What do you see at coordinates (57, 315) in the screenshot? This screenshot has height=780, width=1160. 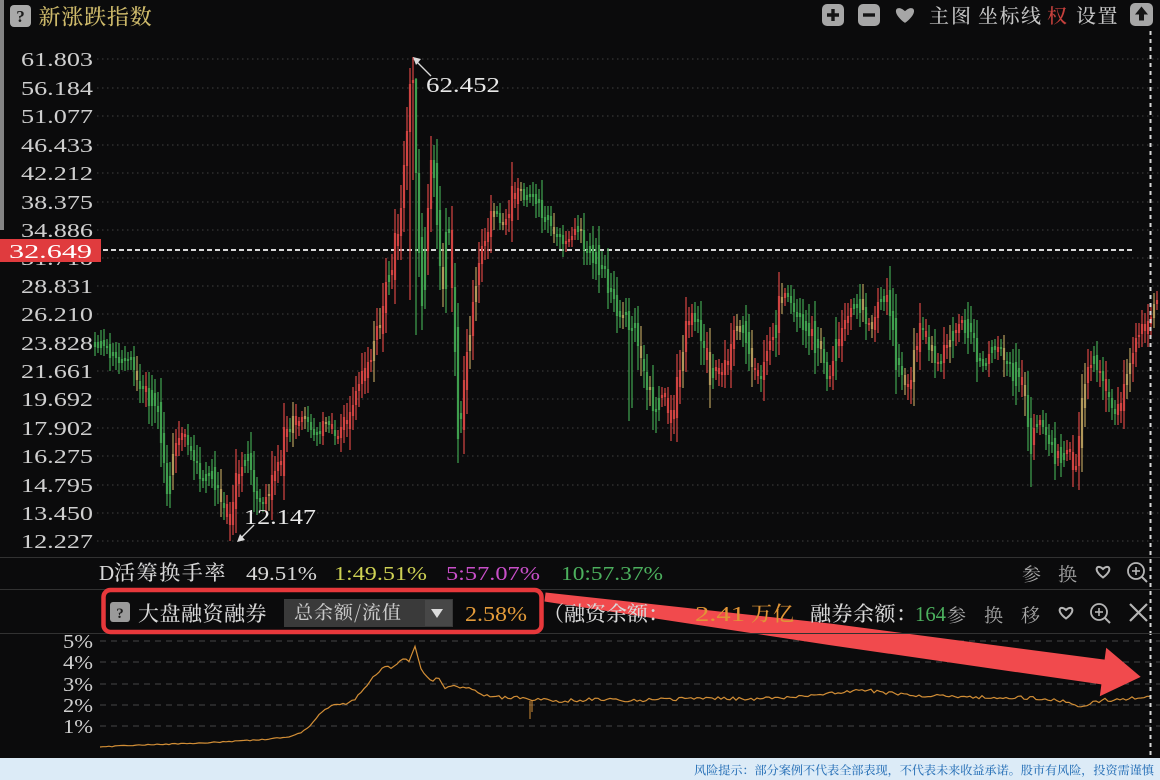 I see `svg-text: 26.210` at bounding box center [57, 315].